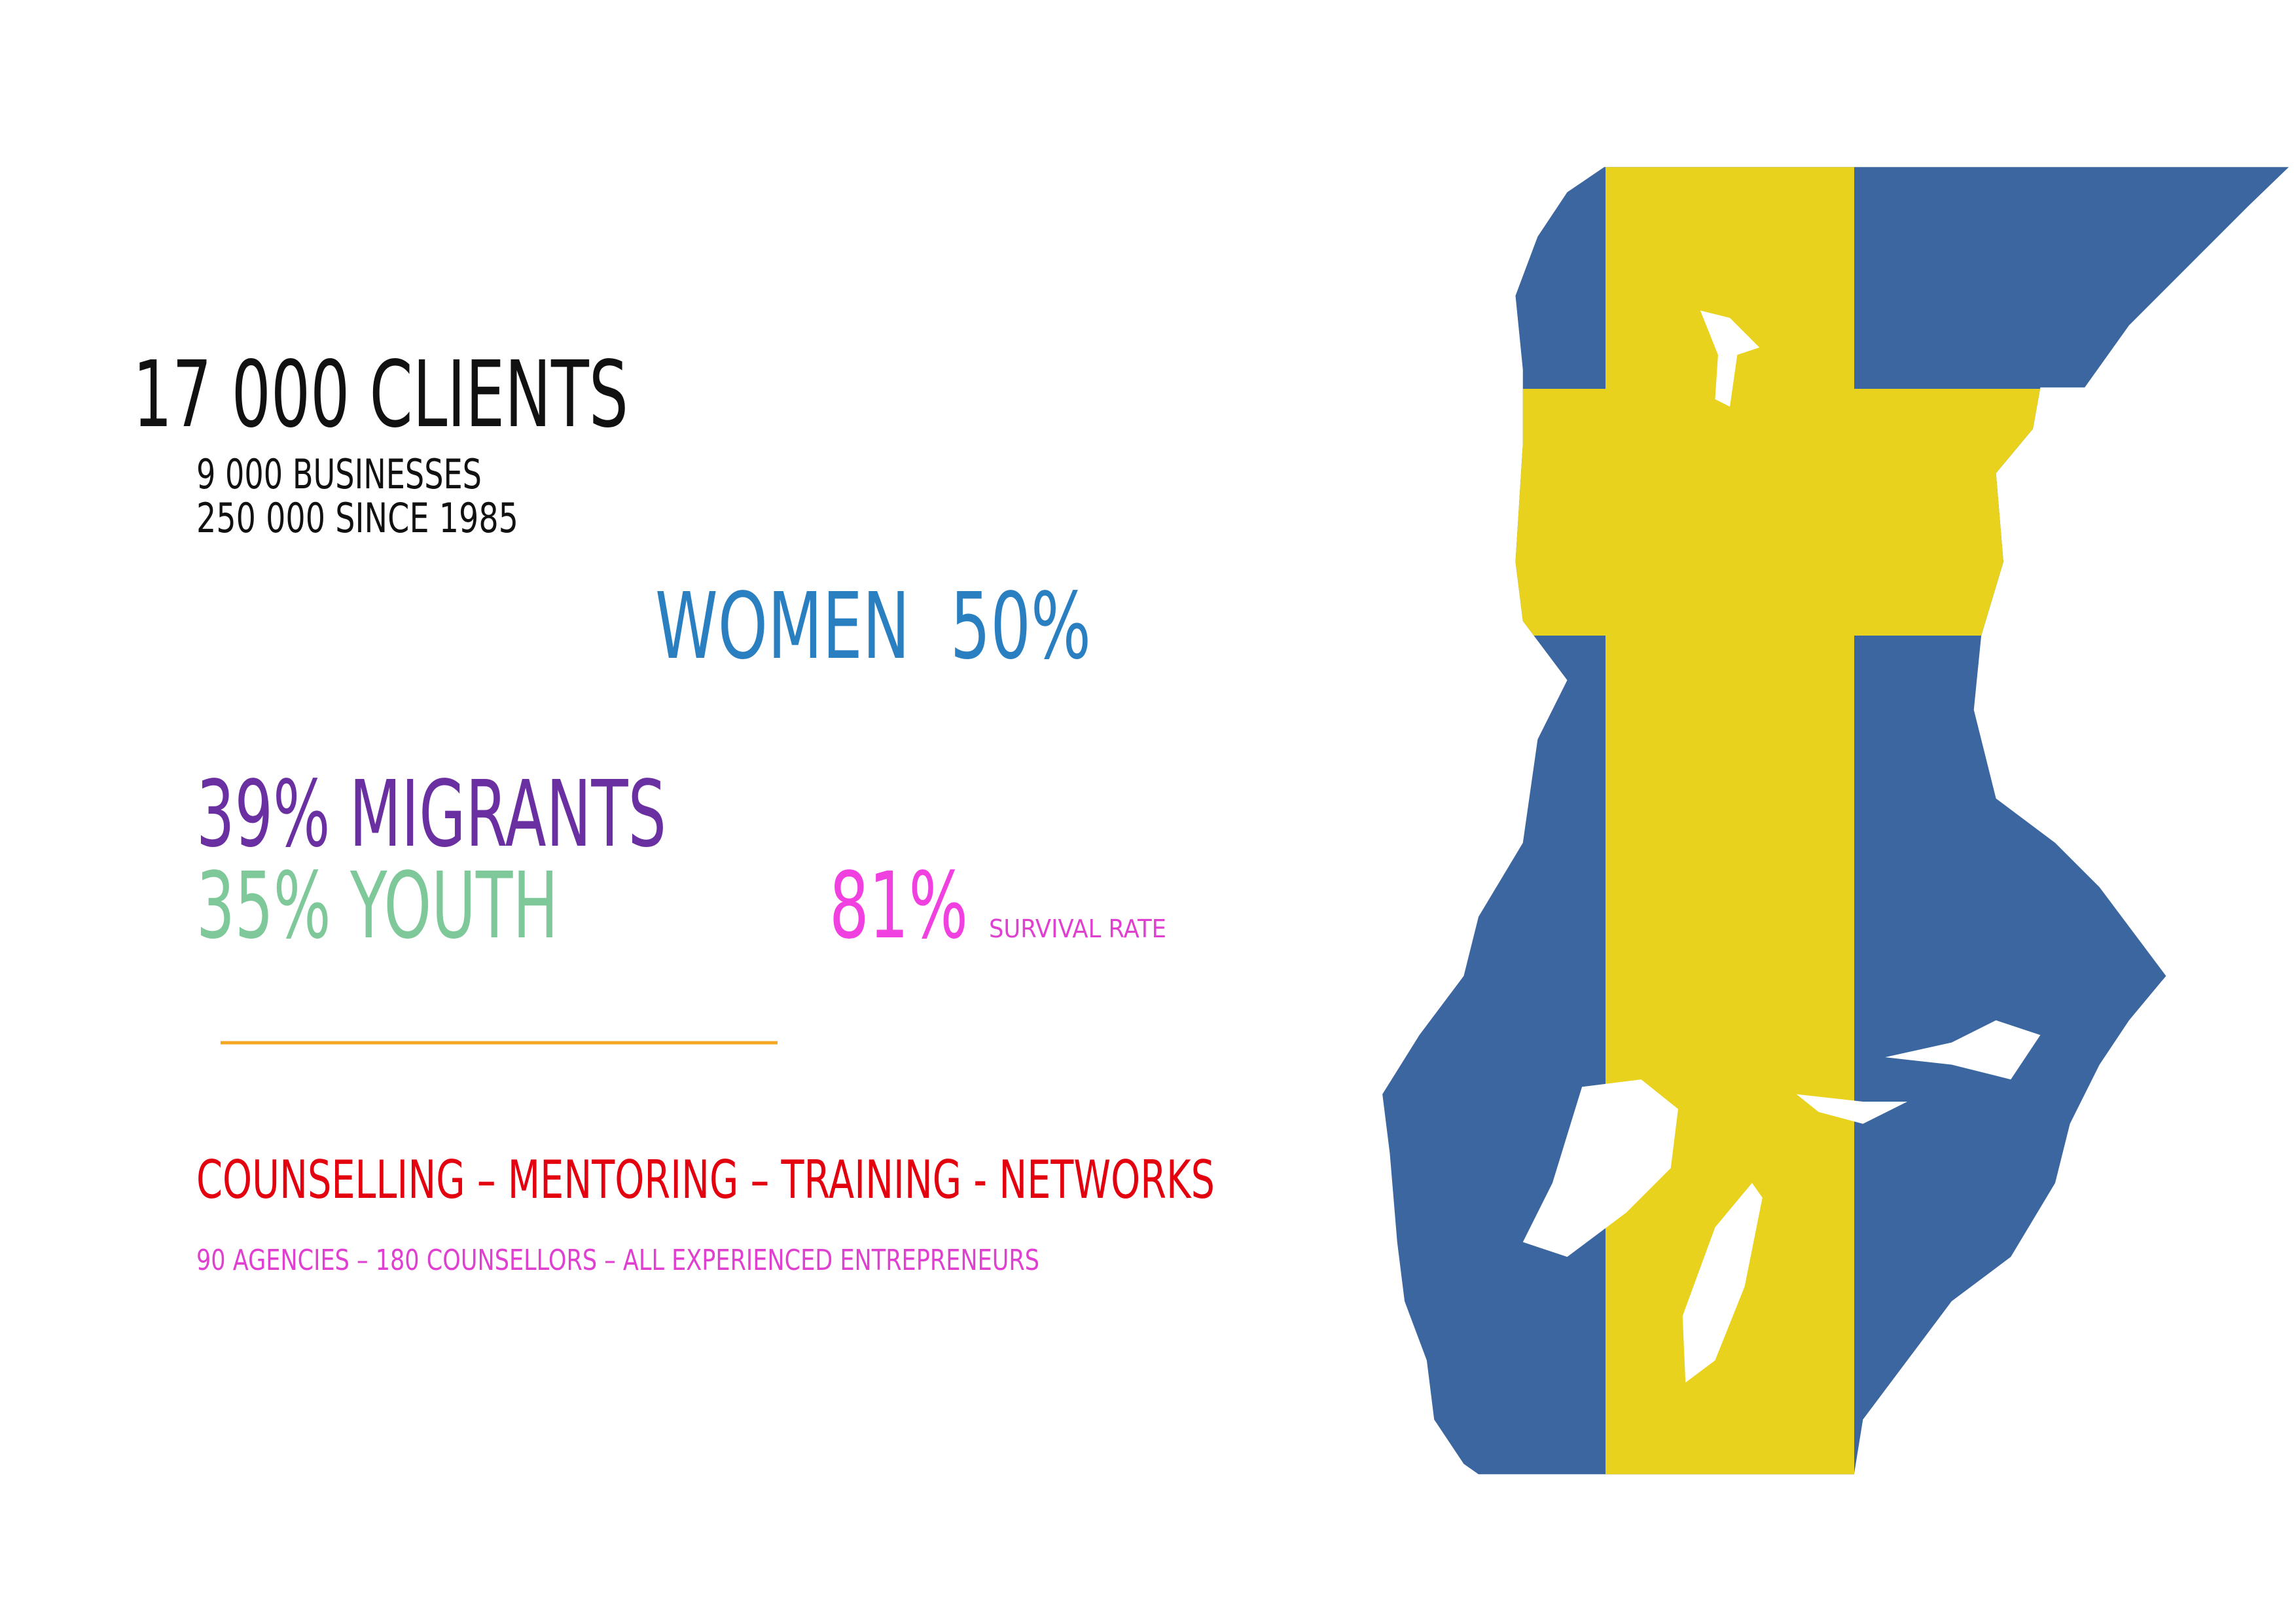 The width and height of the screenshot is (2296, 1624). What do you see at coordinates (1781, 847) in the screenshot?
I see `lakes` at bounding box center [1781, 847].